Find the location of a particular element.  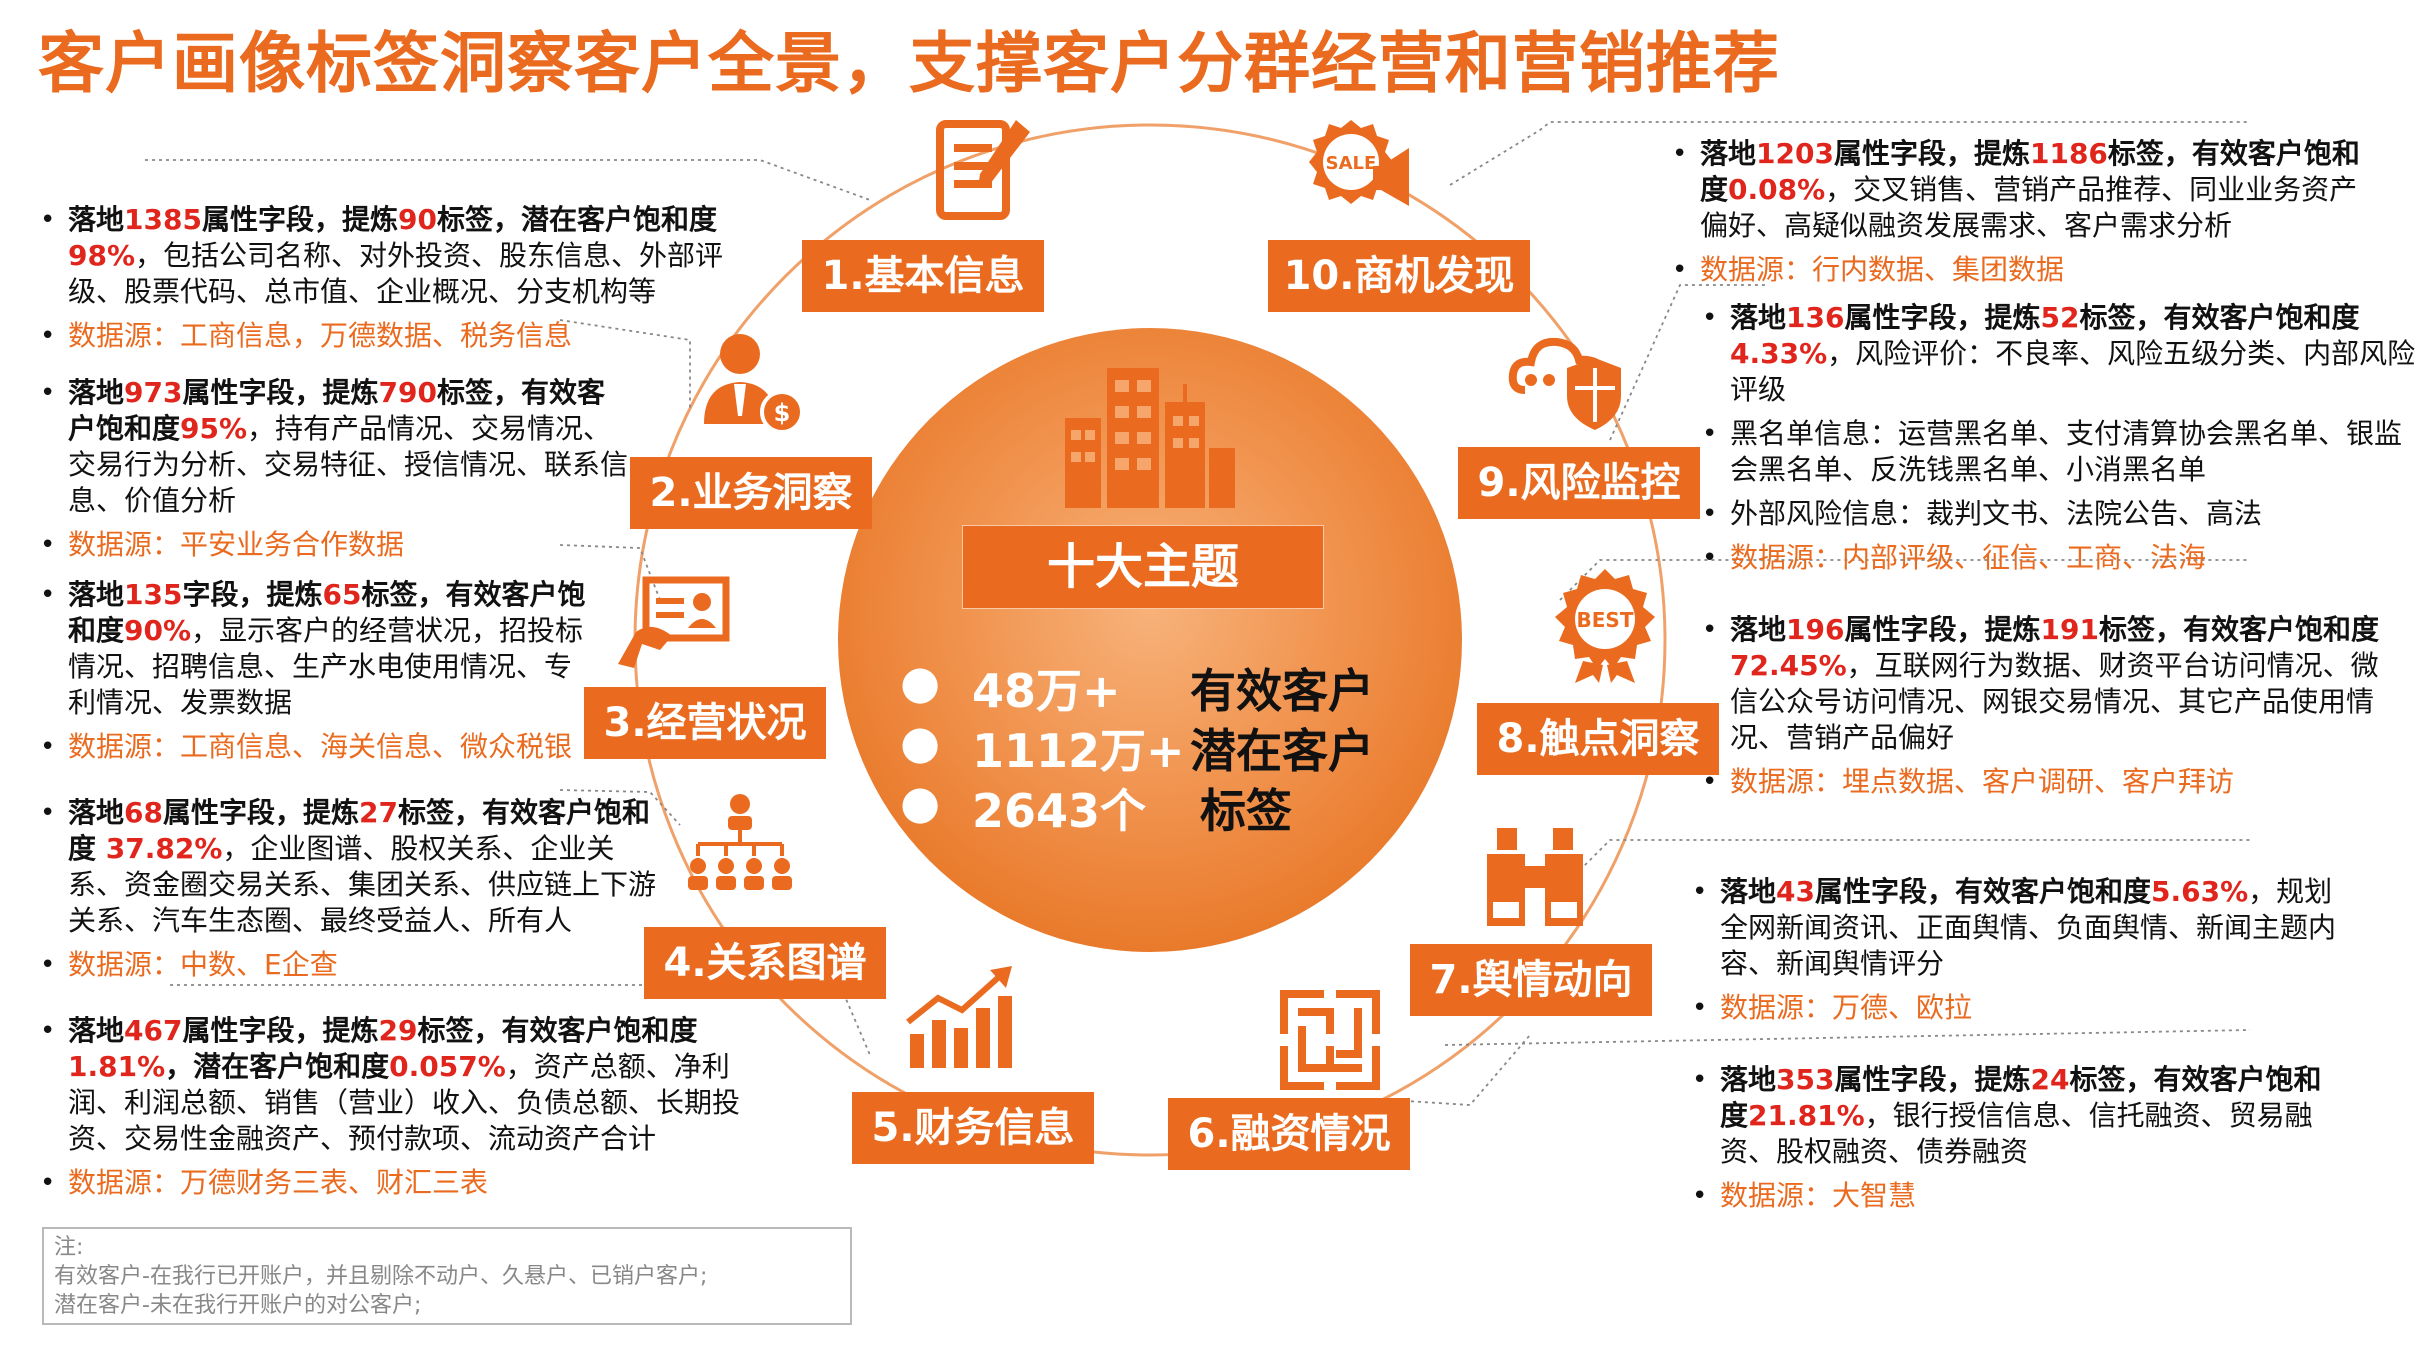

highlight-number: 90% is located at coordinates (157, 630).